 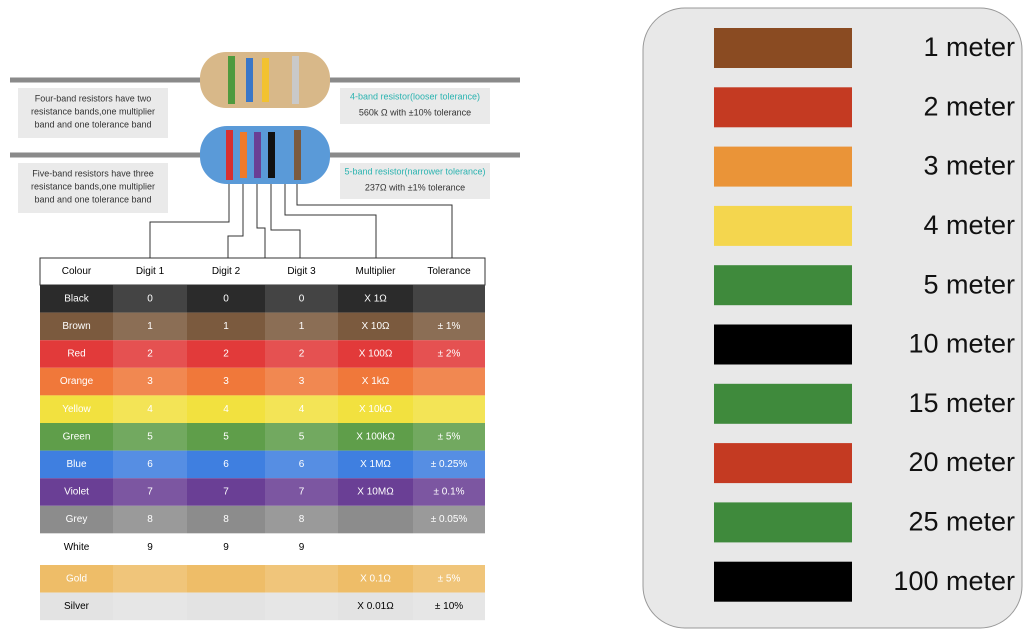 What do you see at coordinates (76, 409) in the screenshot?
I see `table-cell: Yellow` at bounding box center [76, 409].